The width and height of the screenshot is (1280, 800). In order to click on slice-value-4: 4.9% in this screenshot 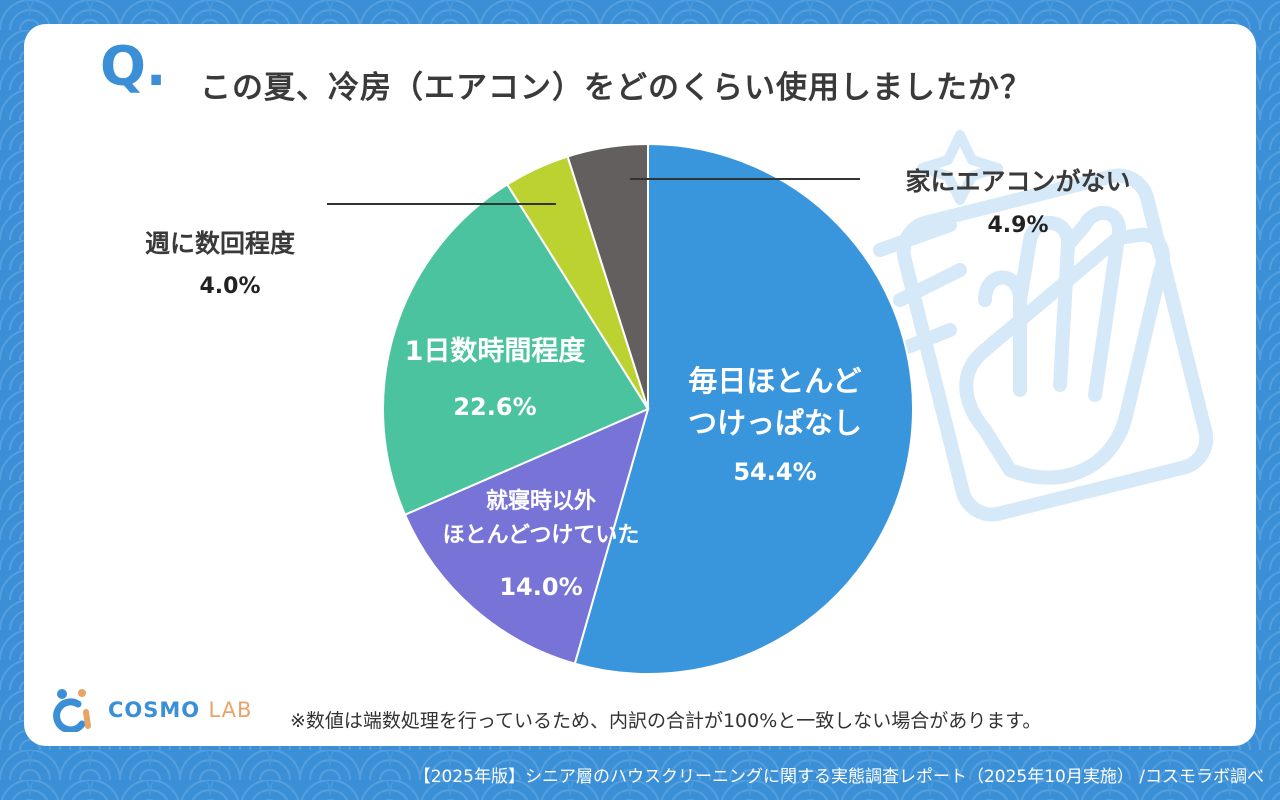, I will do `click(1017, 225)`.